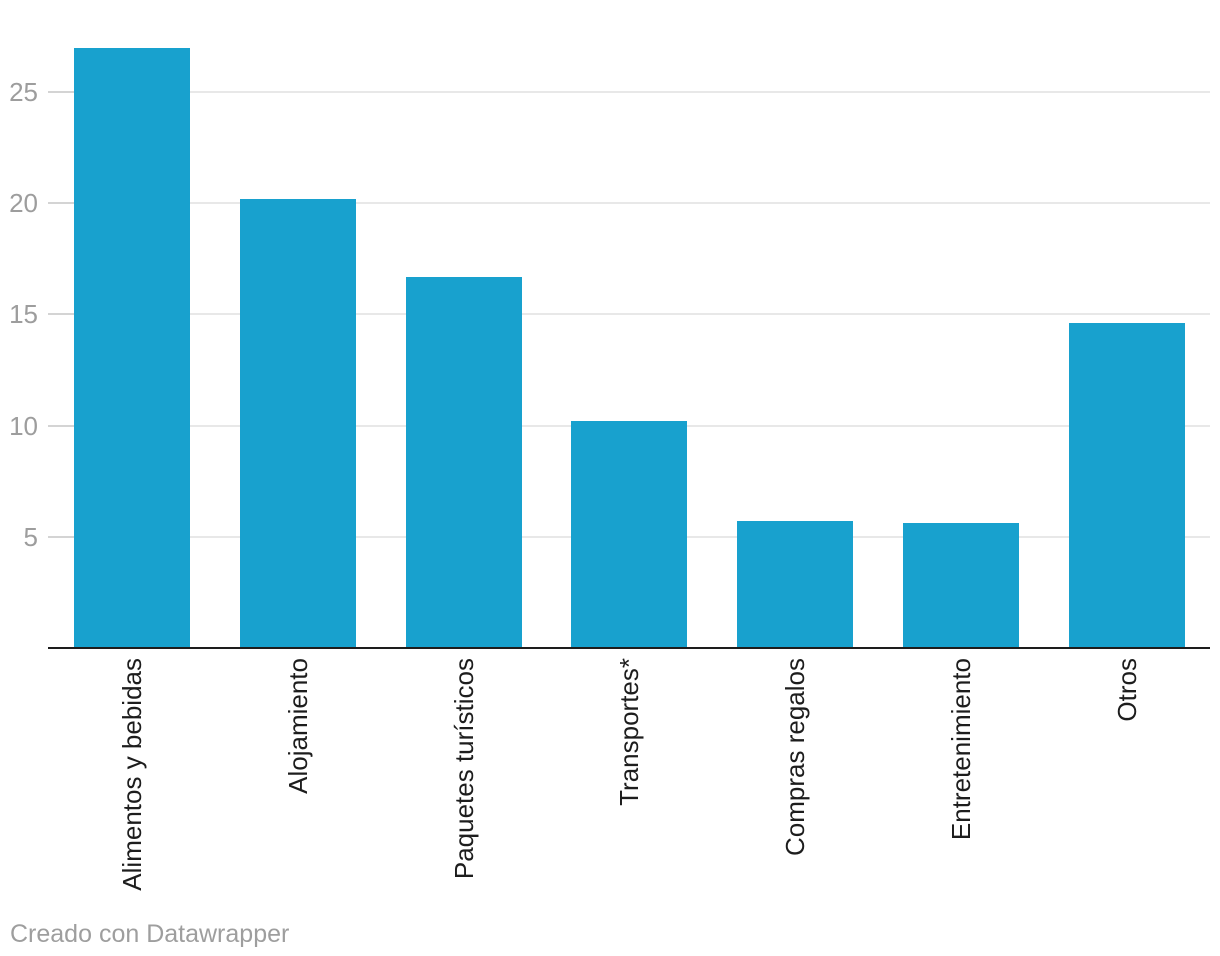 The height and width of the screenshot is (956, 1220). Describe the element at coordinates (629, 534) in the screenshot. I see `bar-transportes` at that location.